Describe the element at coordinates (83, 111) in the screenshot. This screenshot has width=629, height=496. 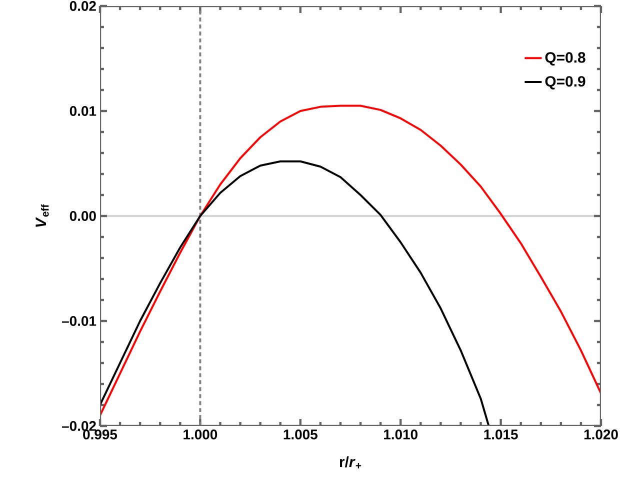
I see `y-tick-label: 0.01` at that location.